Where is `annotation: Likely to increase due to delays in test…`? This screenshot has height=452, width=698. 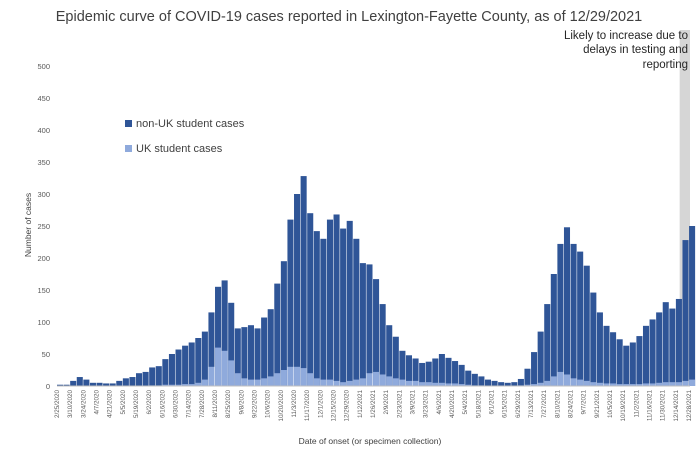 annotation: Likely to increase due to delays in test… is located at coordinates (626, 50).